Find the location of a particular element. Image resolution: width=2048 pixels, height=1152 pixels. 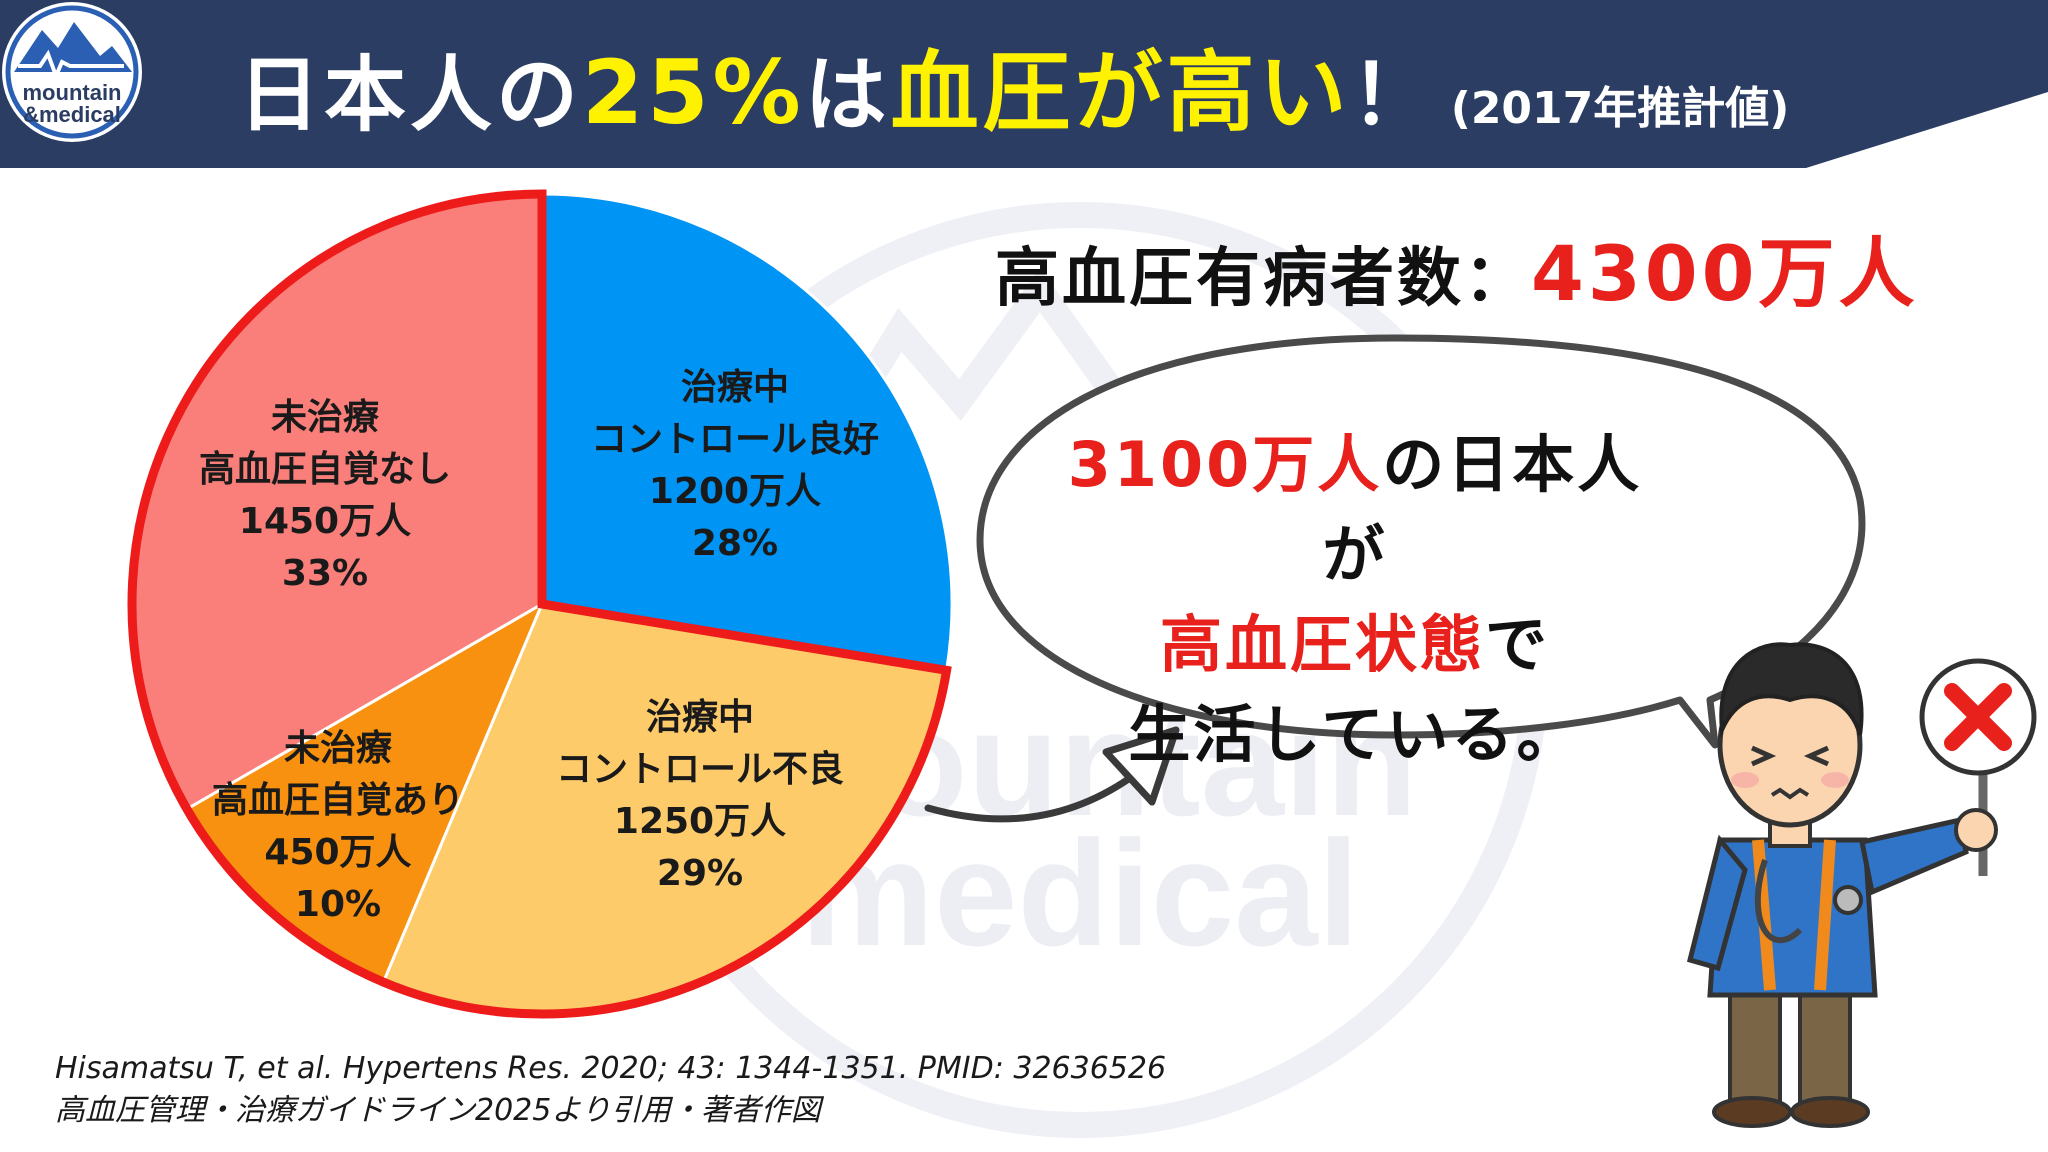

bubble-line1-red: 3100万人 is located at coordinates (1225, 464).